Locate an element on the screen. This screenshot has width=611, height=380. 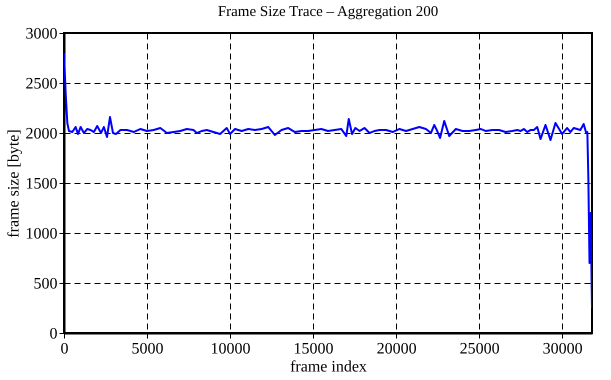
x-tick-label: 25000 is located at coordinates (480, 349).